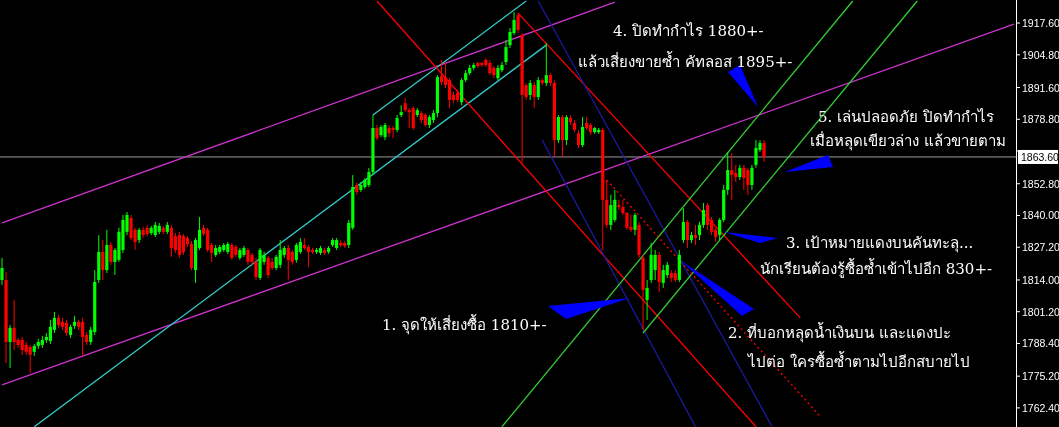  Describe the element at coordinates (1040, 183) in the screenshot. I see `y-tick-label: 1852.80` at that location.